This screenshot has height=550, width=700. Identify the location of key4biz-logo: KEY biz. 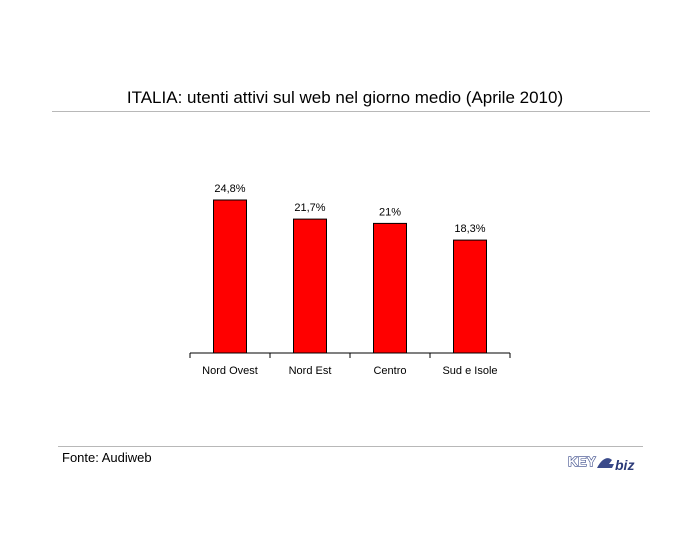
(600, 463).